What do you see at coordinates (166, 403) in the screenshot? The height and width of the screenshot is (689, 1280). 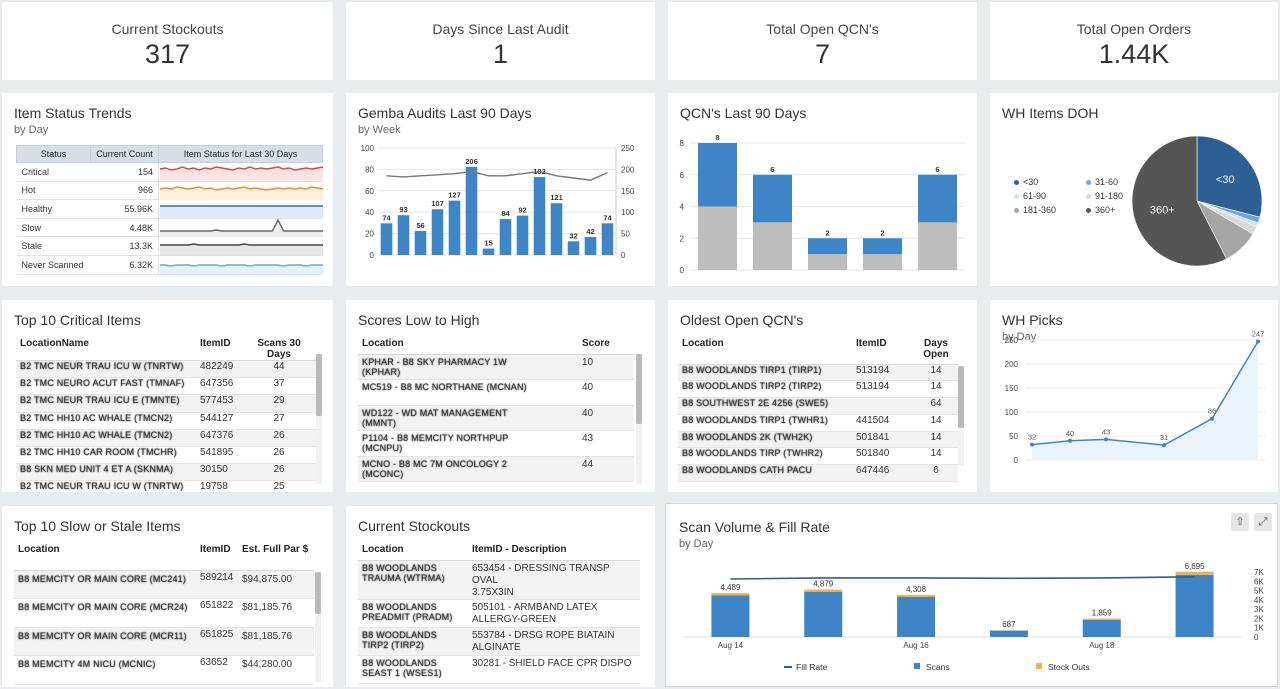 I see `table-row: B2 TMC NEUR TRAU ICU E (TMNTE) 577453 29` at bounding box center [166, 403].